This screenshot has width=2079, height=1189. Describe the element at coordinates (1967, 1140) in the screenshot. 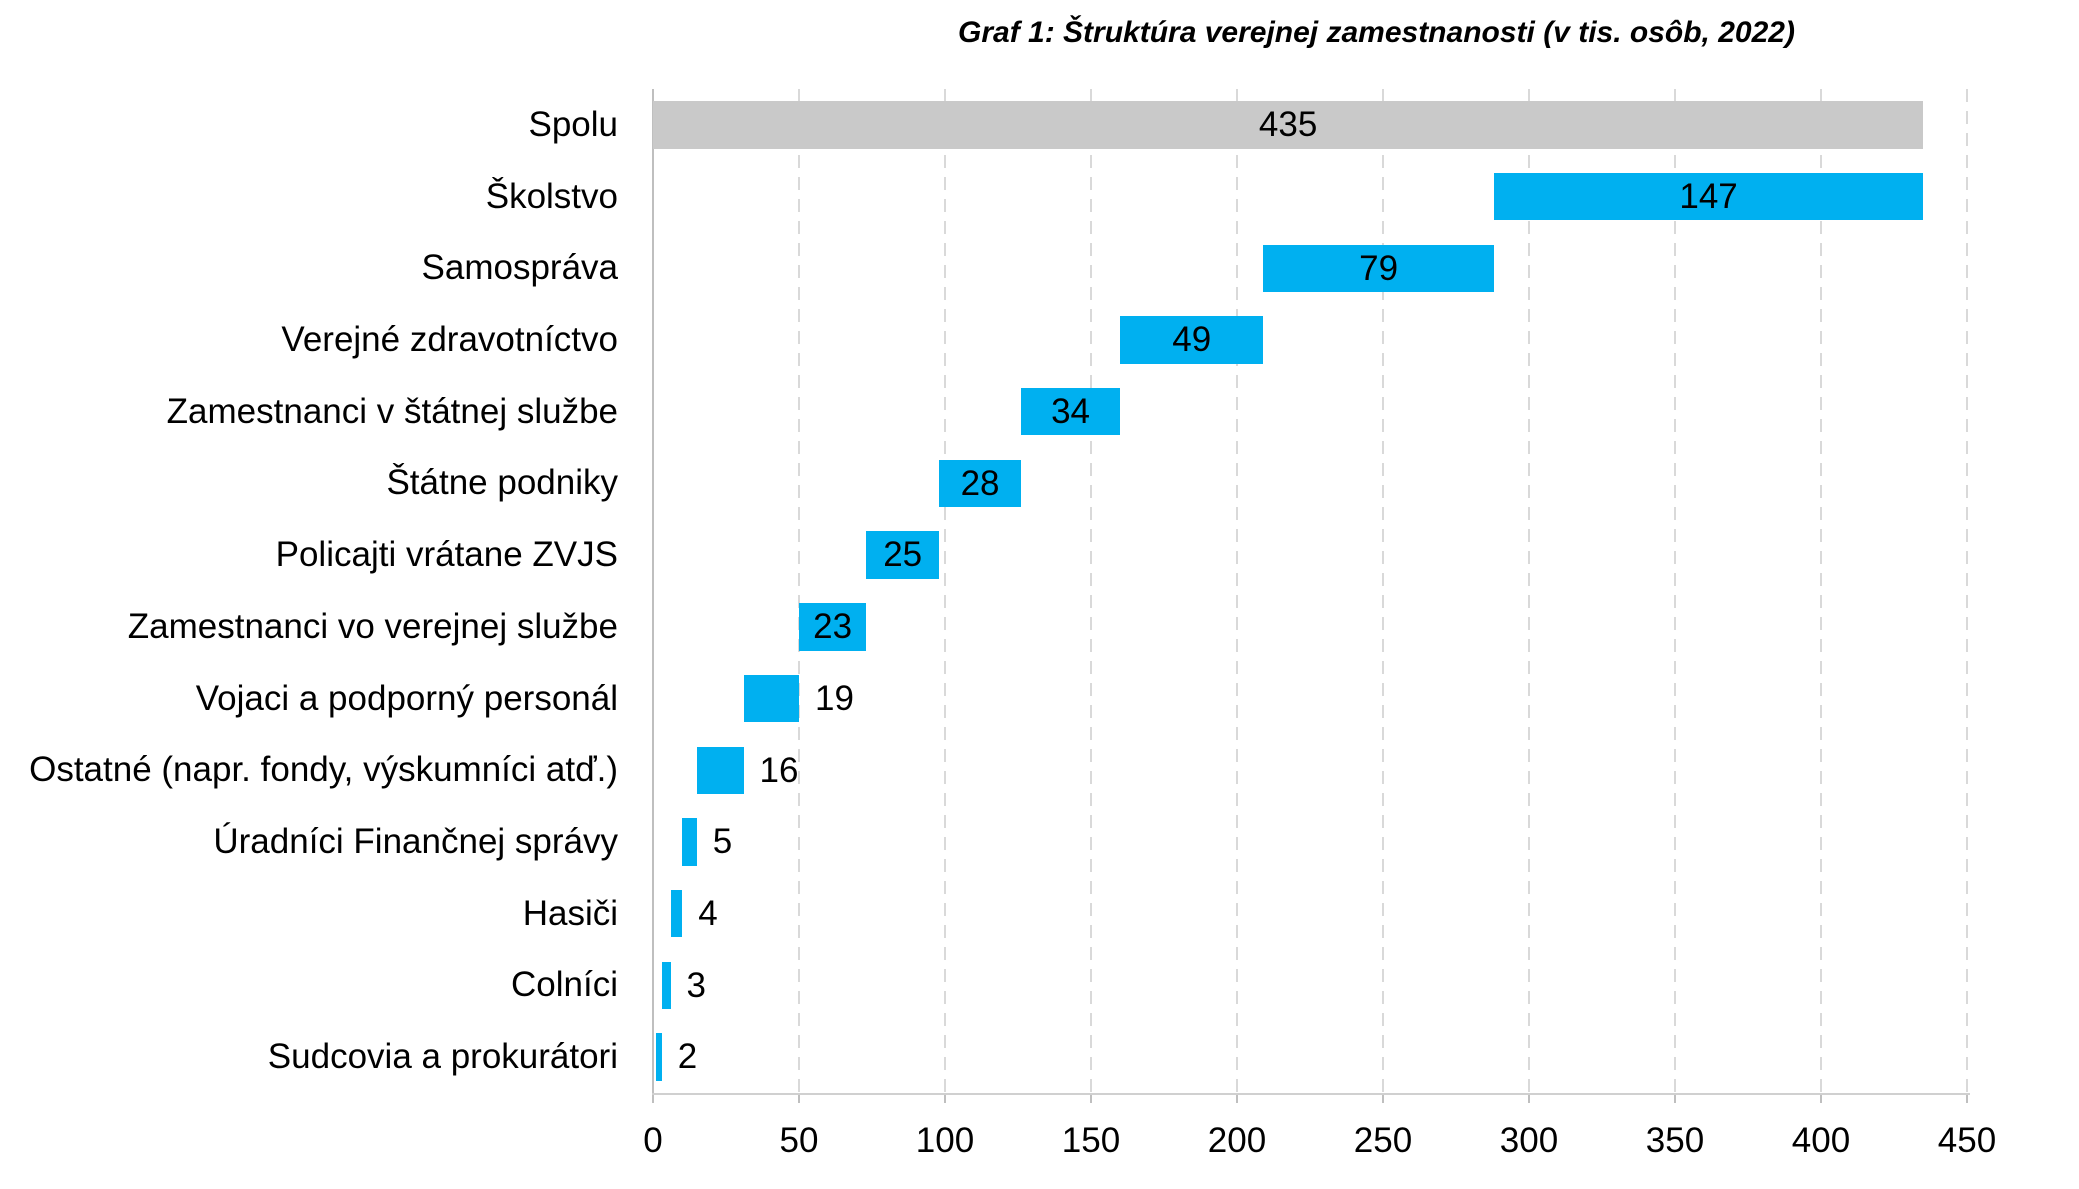

I see `x-tick-label: 450` at that location.